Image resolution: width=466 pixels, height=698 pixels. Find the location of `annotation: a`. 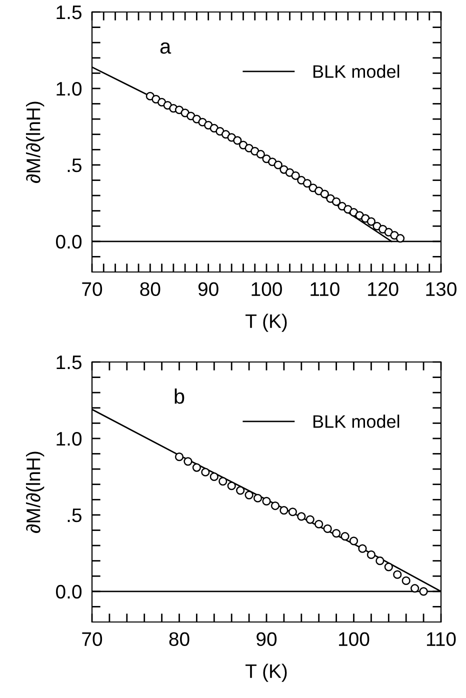

annotation: a is located at coordinates (166, 48).